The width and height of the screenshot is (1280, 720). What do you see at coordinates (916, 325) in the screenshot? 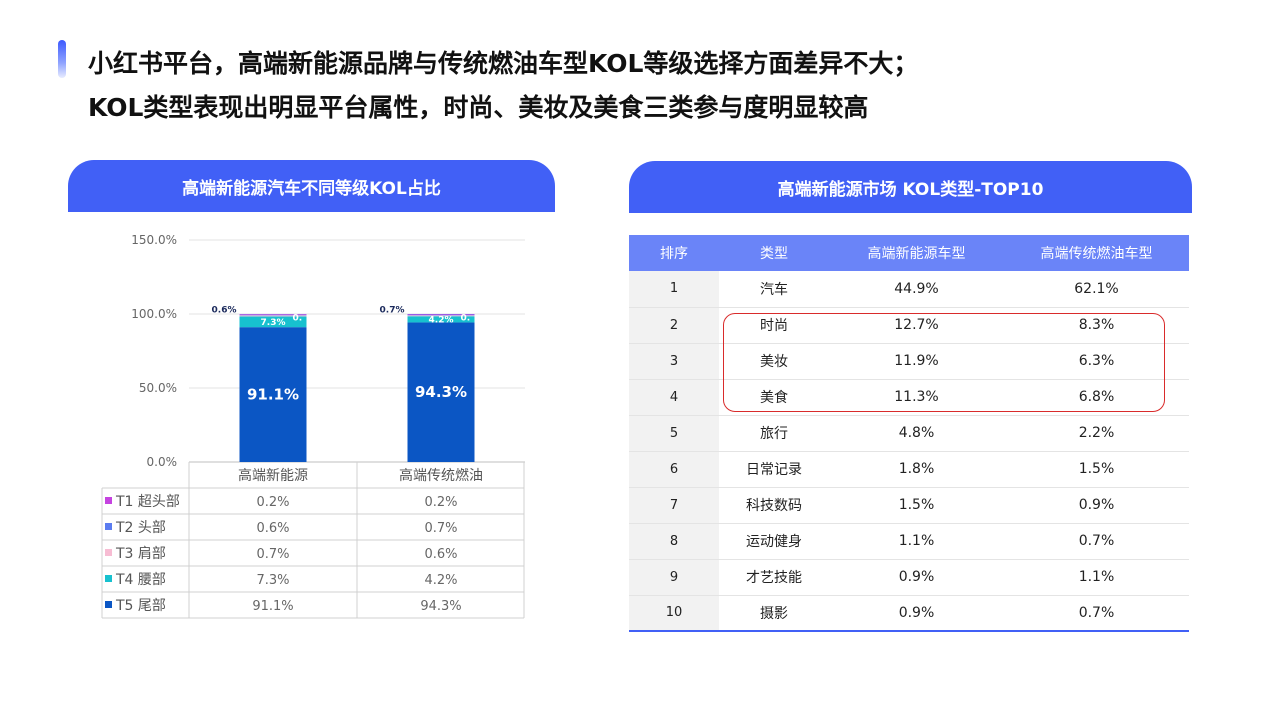
I see `cell-new-energy: 12.7%` at bounding box center [916, 325].